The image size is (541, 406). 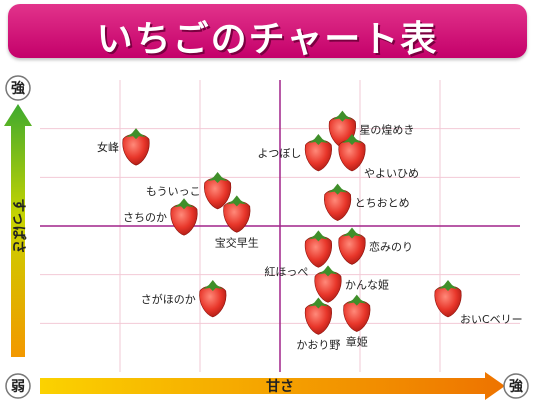 I want to click on point-label: 宝交早生, so click(x=237, y=242).